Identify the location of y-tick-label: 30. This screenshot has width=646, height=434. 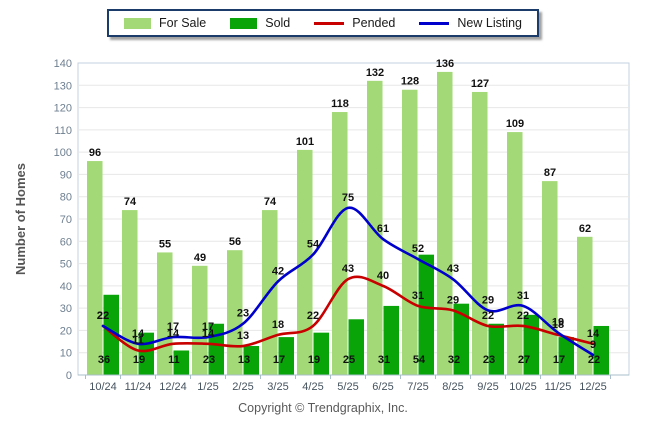
(66, 309).